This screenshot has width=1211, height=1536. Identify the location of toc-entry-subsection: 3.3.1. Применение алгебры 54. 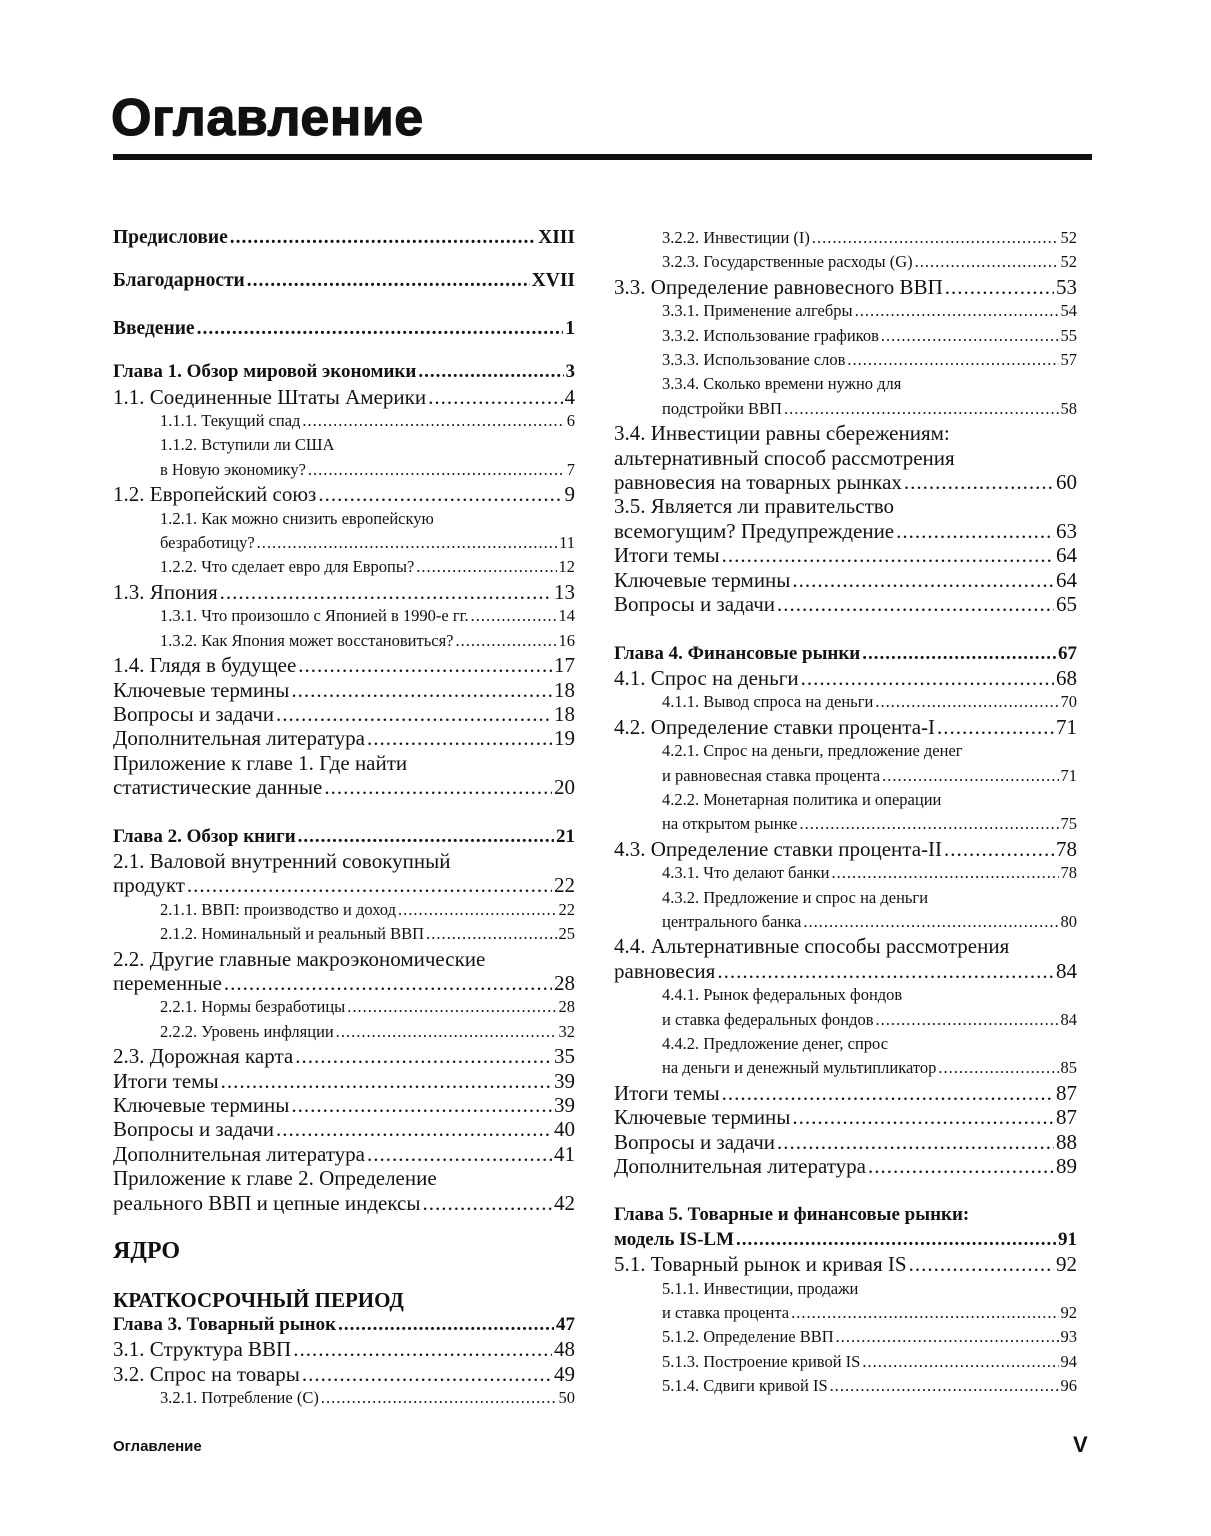
(845, 311).